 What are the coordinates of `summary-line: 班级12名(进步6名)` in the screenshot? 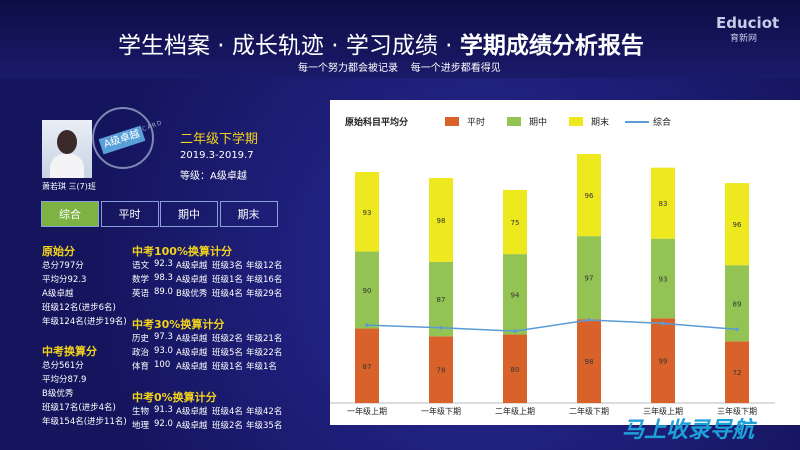 It's located at (79, 308).